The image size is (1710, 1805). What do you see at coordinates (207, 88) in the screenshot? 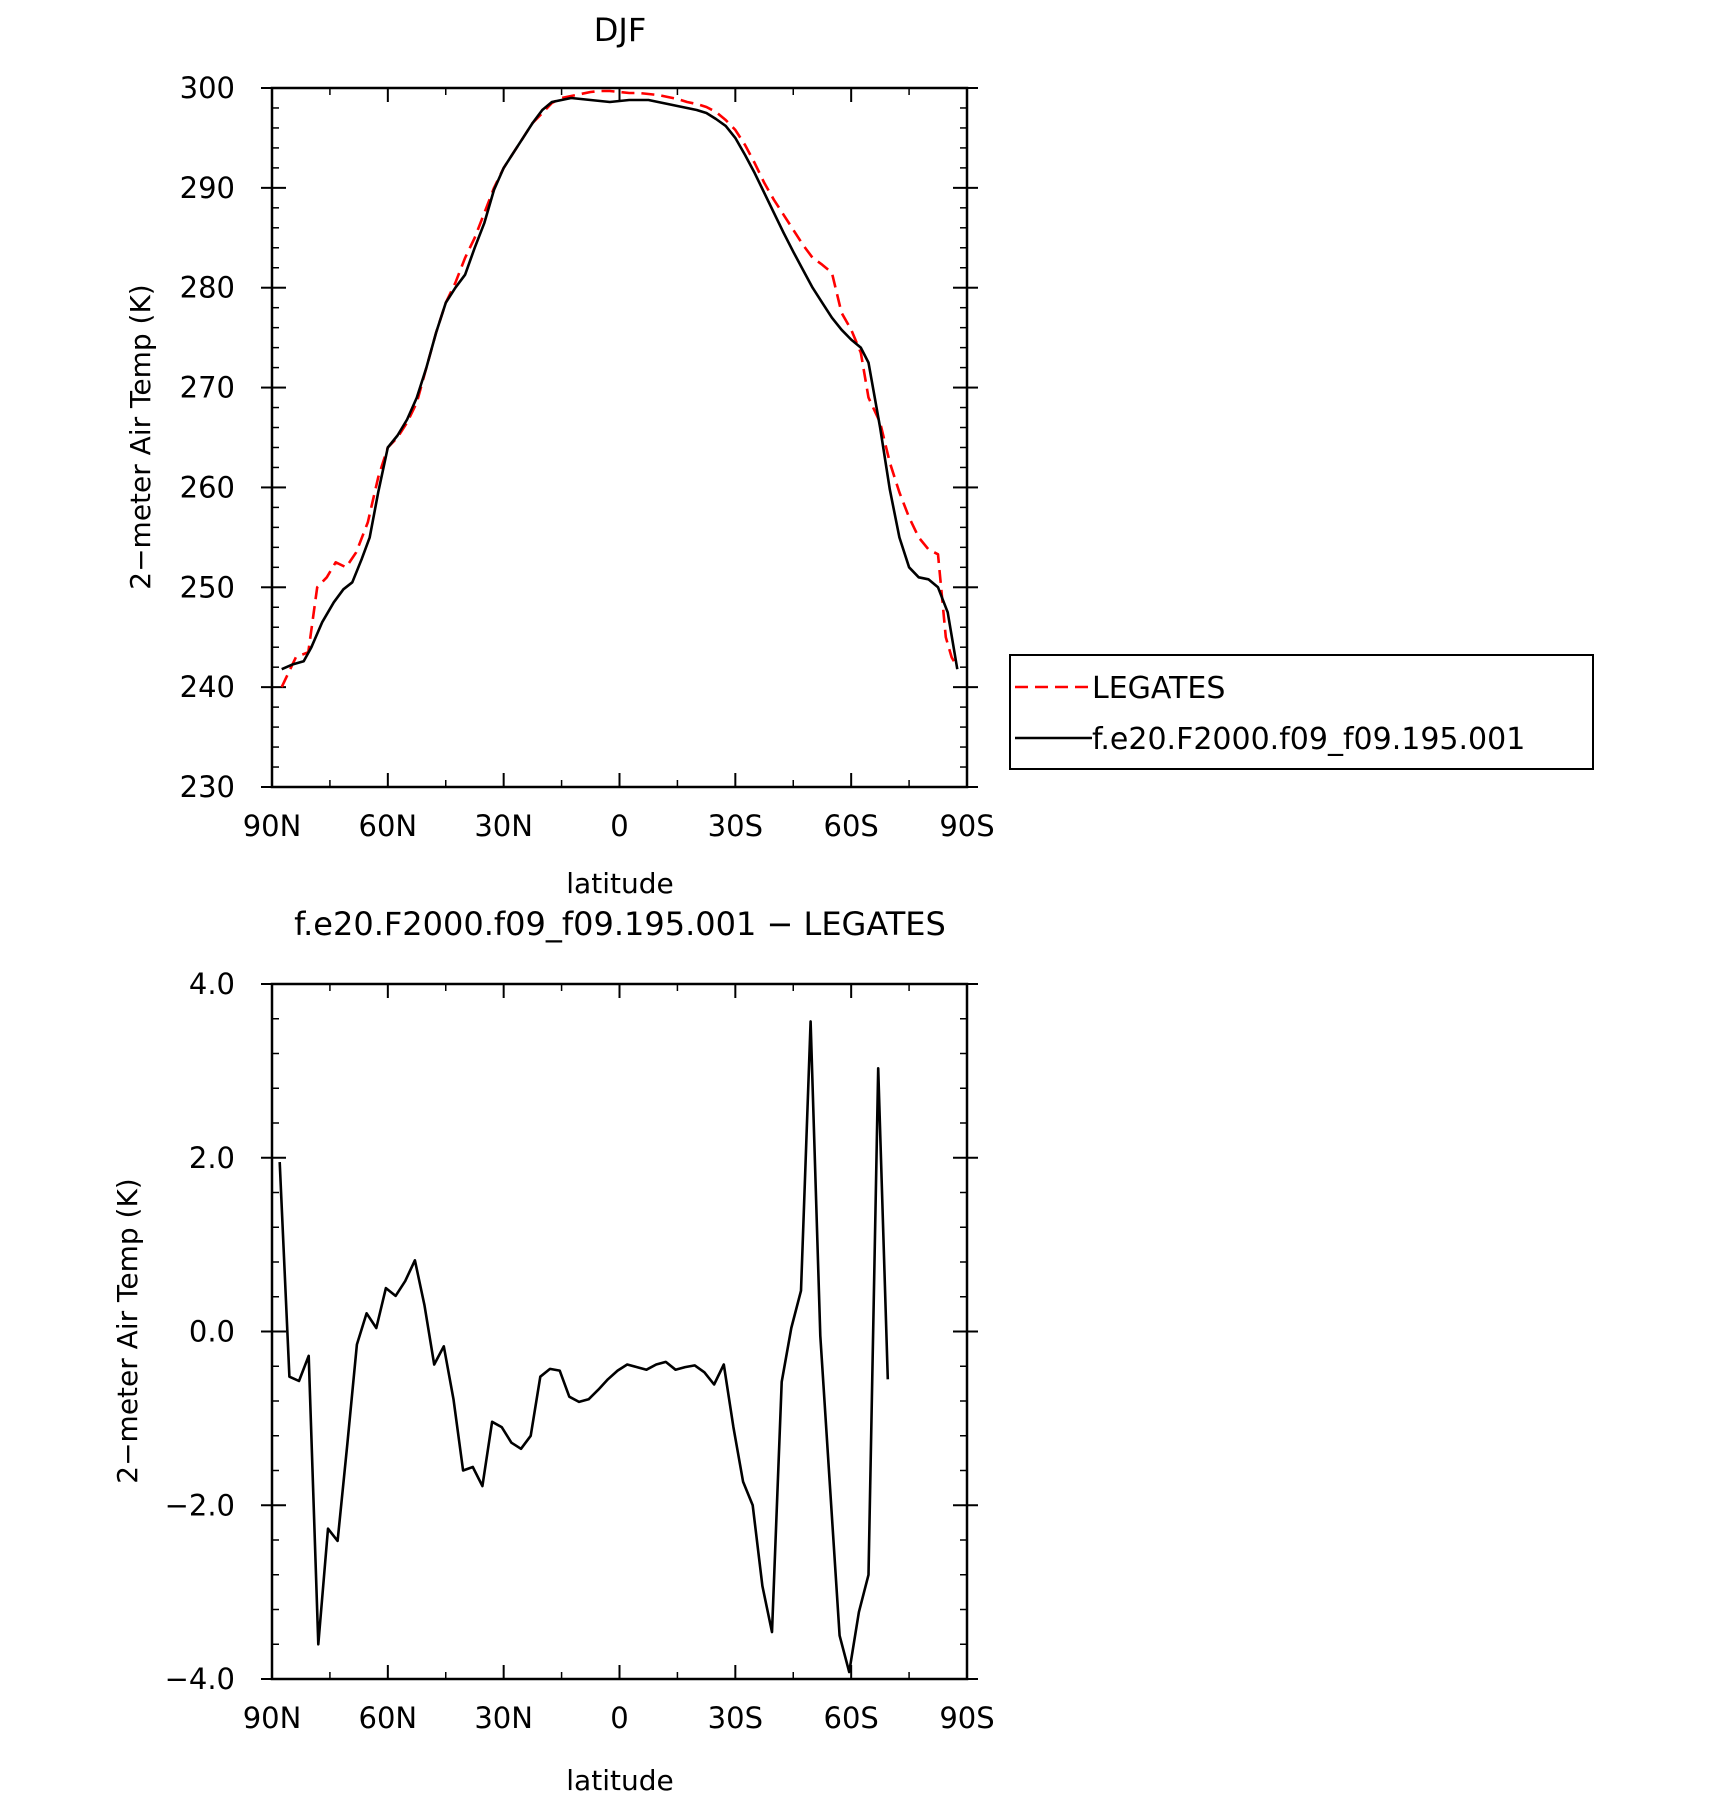
I see `y-tick-label: 300` at bounding box center [207, 88].